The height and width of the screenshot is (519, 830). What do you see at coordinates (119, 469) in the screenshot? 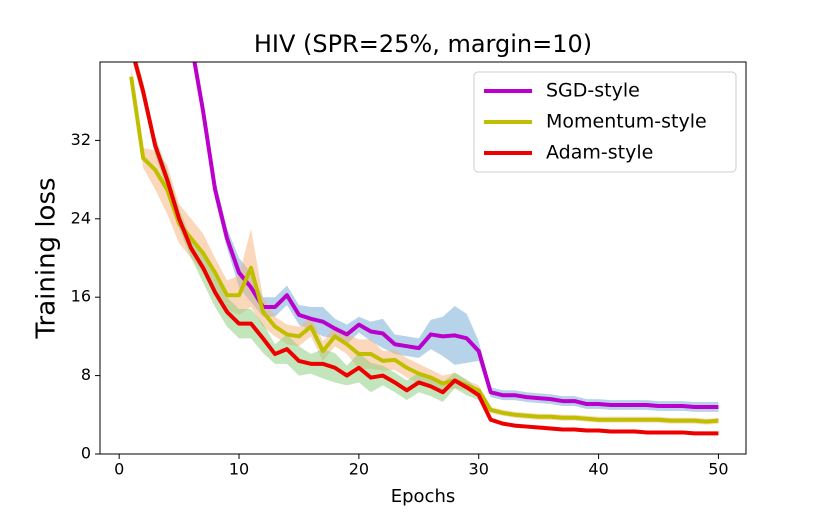
I see `x-tick-label: 0` at bounding box center [119, 469].